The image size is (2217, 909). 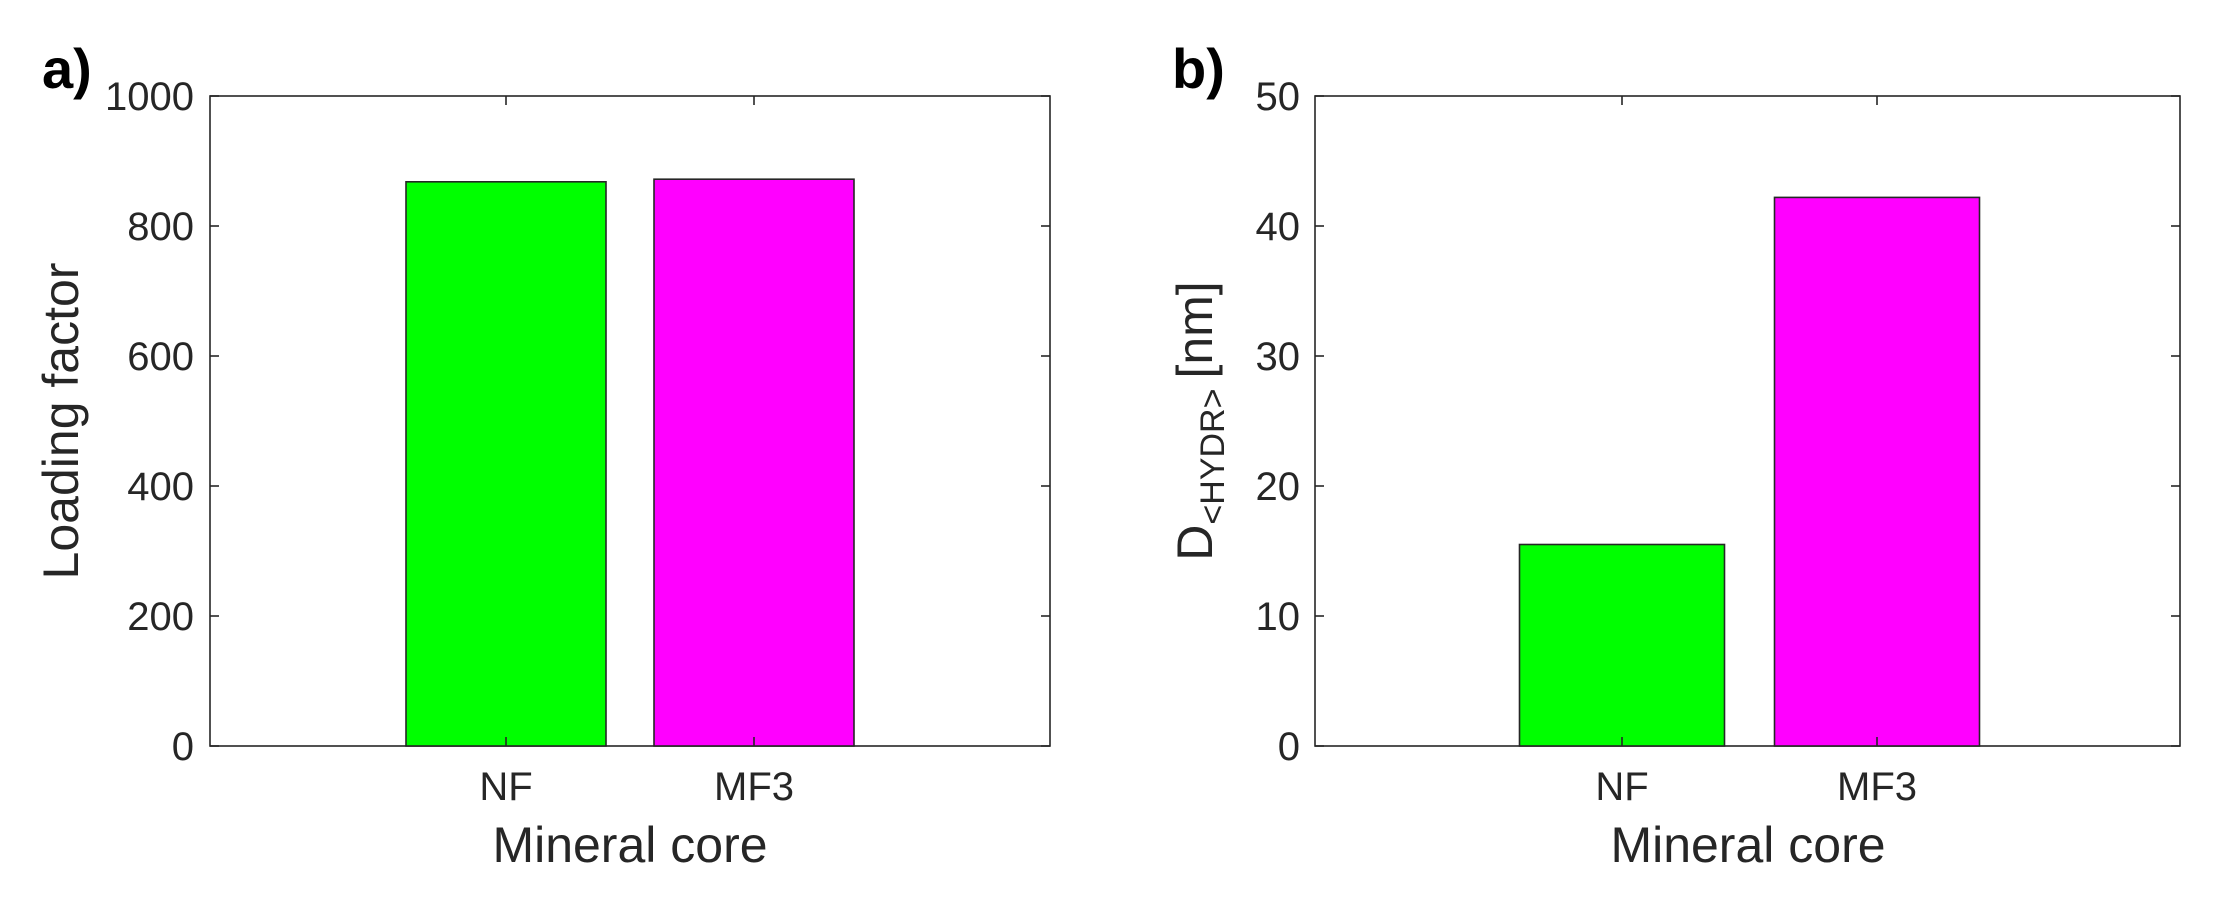 What do you see at coordinates (1749, 471) in the screenshot?
I see `bars-b` at bounding box center [1749, 471].